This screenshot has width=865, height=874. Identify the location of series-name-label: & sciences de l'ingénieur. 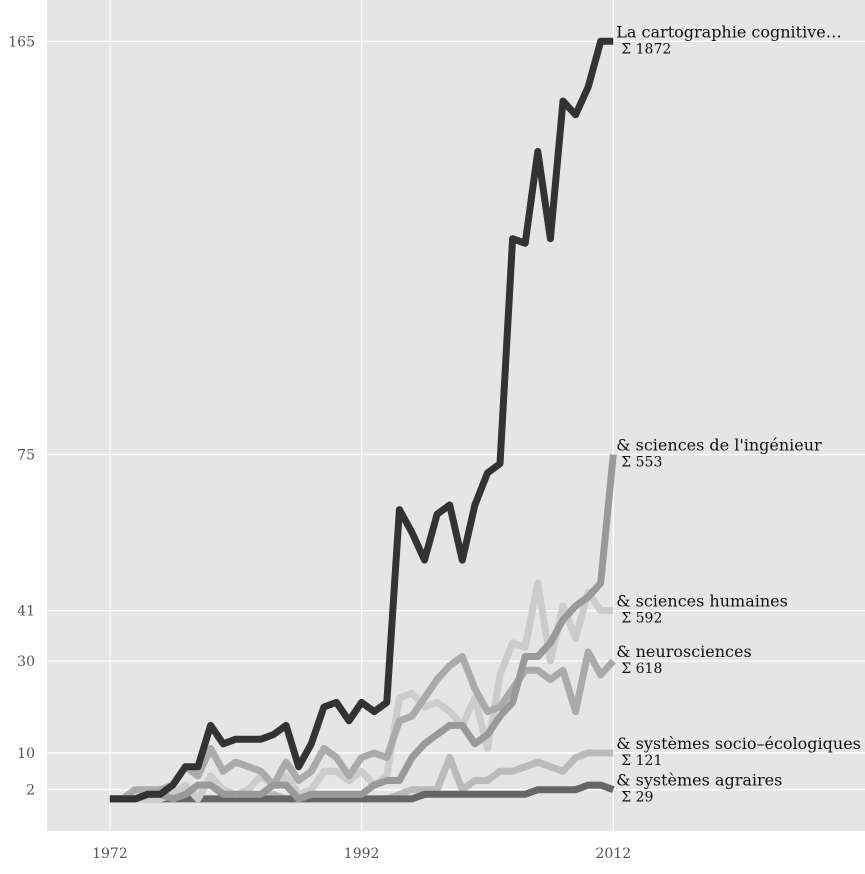
(719, 445).